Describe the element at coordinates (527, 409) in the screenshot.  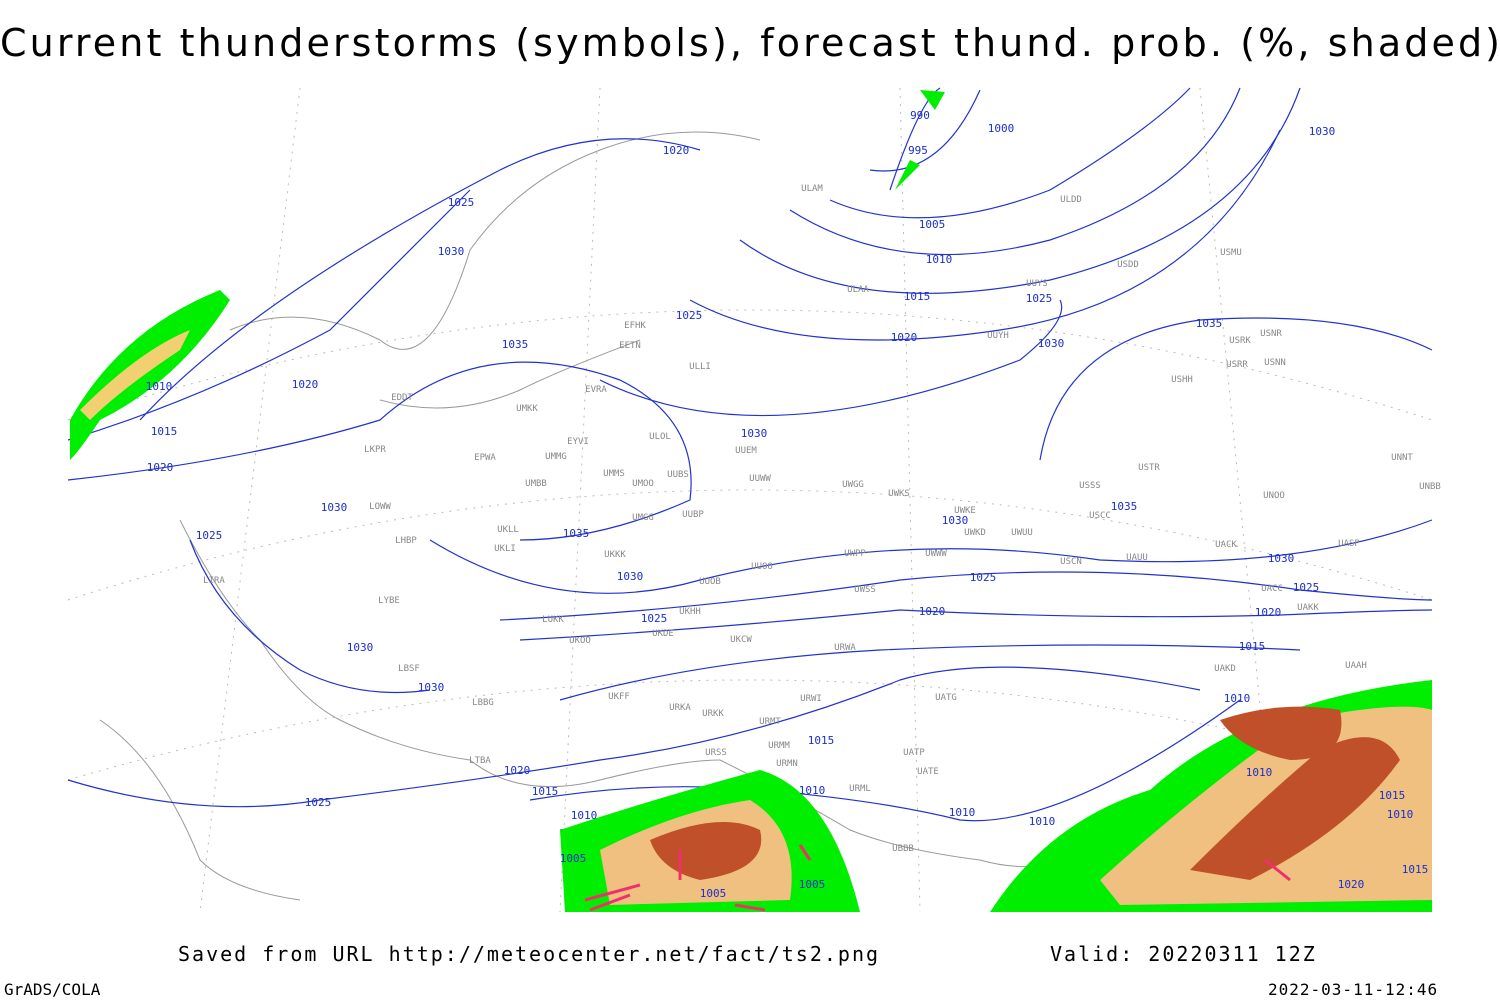
I see `station-label: UMKK` at that location.